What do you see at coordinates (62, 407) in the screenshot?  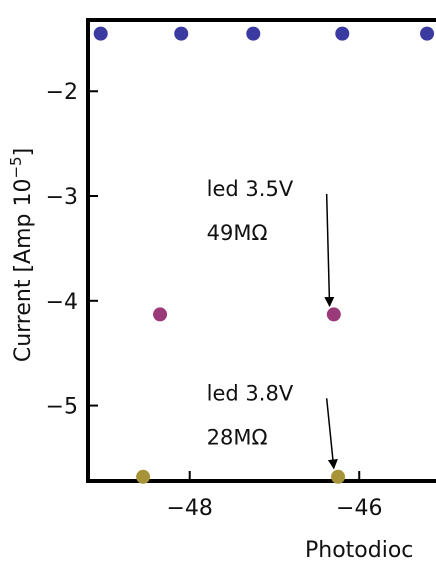 I see `y-tick-label: −5` at bounding box center [62, 407].